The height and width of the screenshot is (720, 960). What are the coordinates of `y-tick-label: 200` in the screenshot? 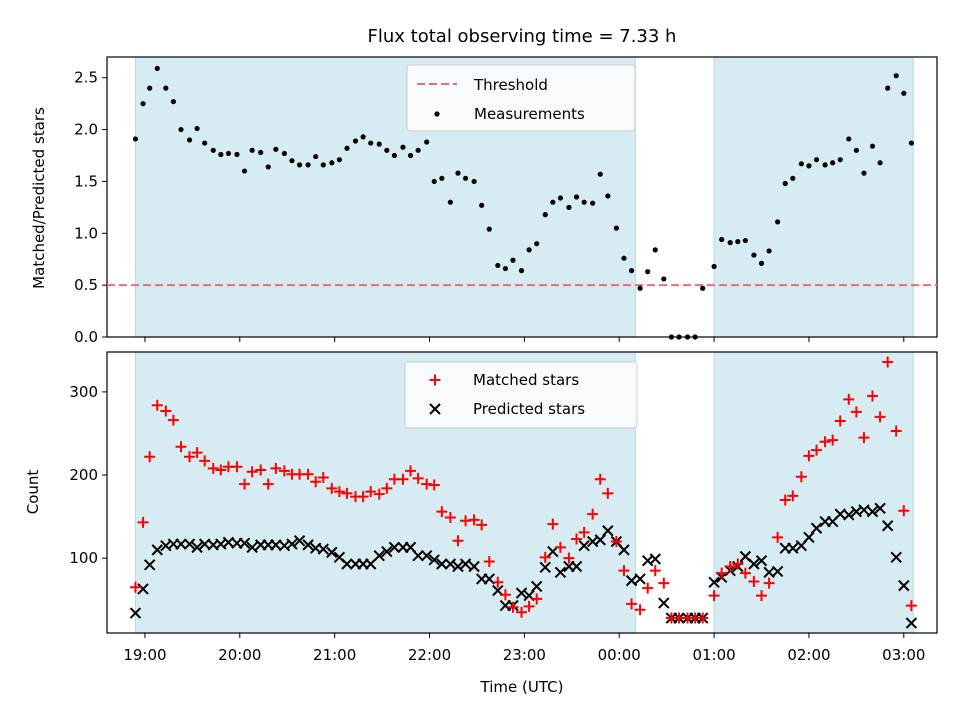 It's located at (83, 475).